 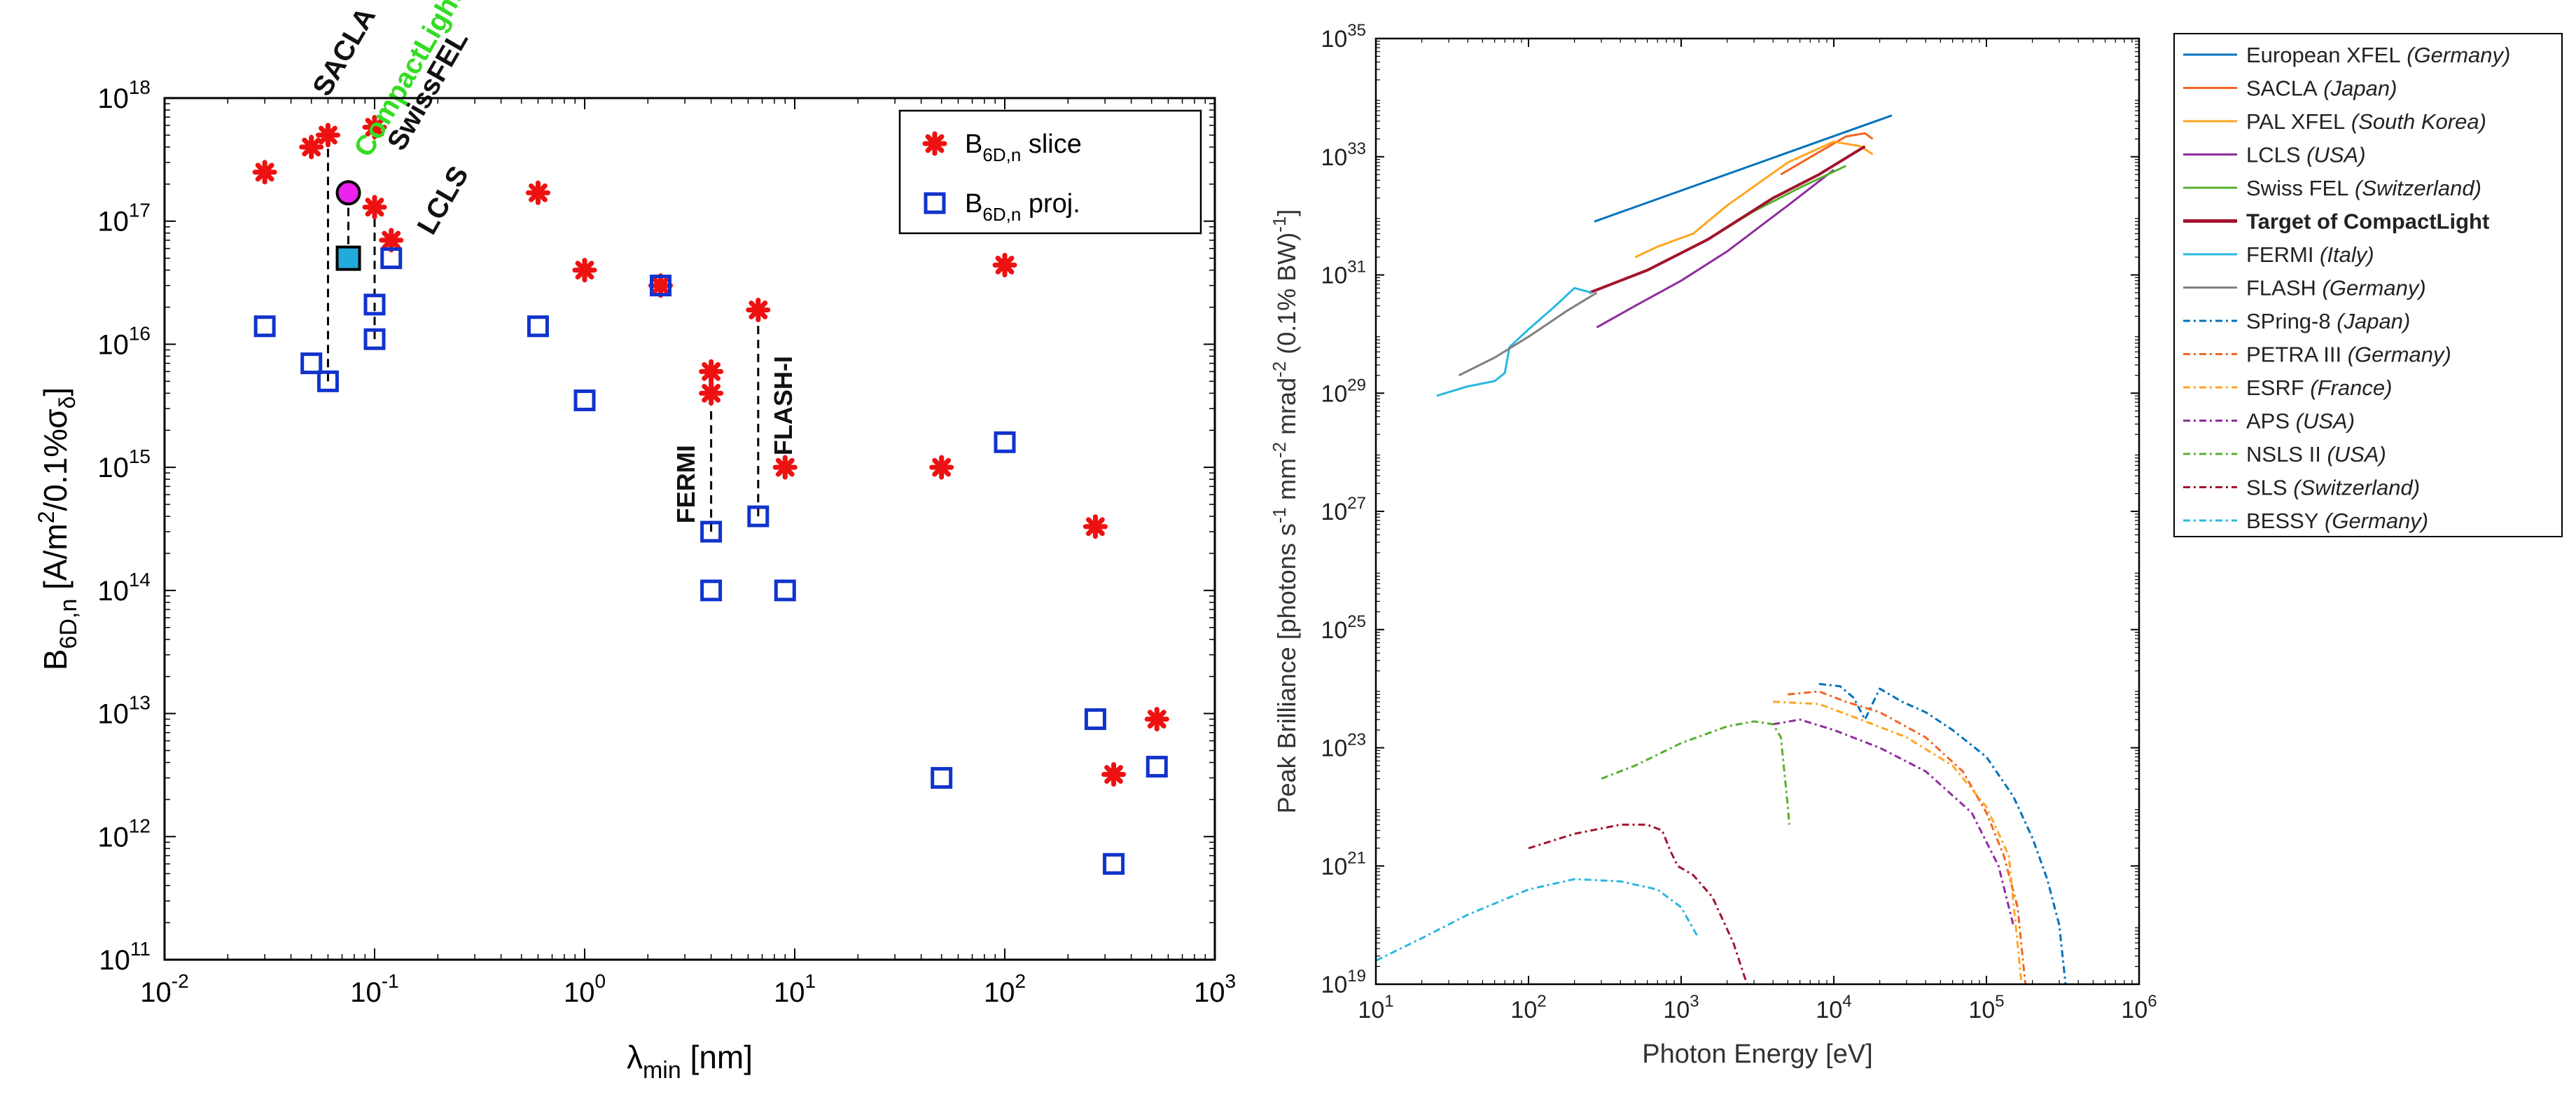 What do you see at coordinates (1286, 410) in the screenshot?
I see `right-y-label-part3: mrad` at bounding box center [1286, 410].